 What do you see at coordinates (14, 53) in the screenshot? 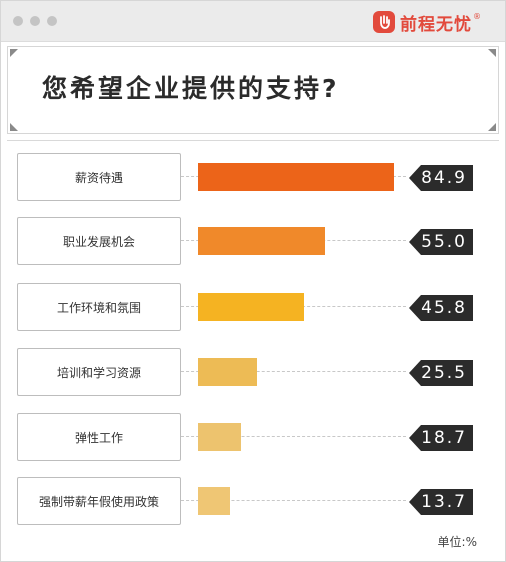
I see `corner-tl-icon` at bounding box center [14, 53].